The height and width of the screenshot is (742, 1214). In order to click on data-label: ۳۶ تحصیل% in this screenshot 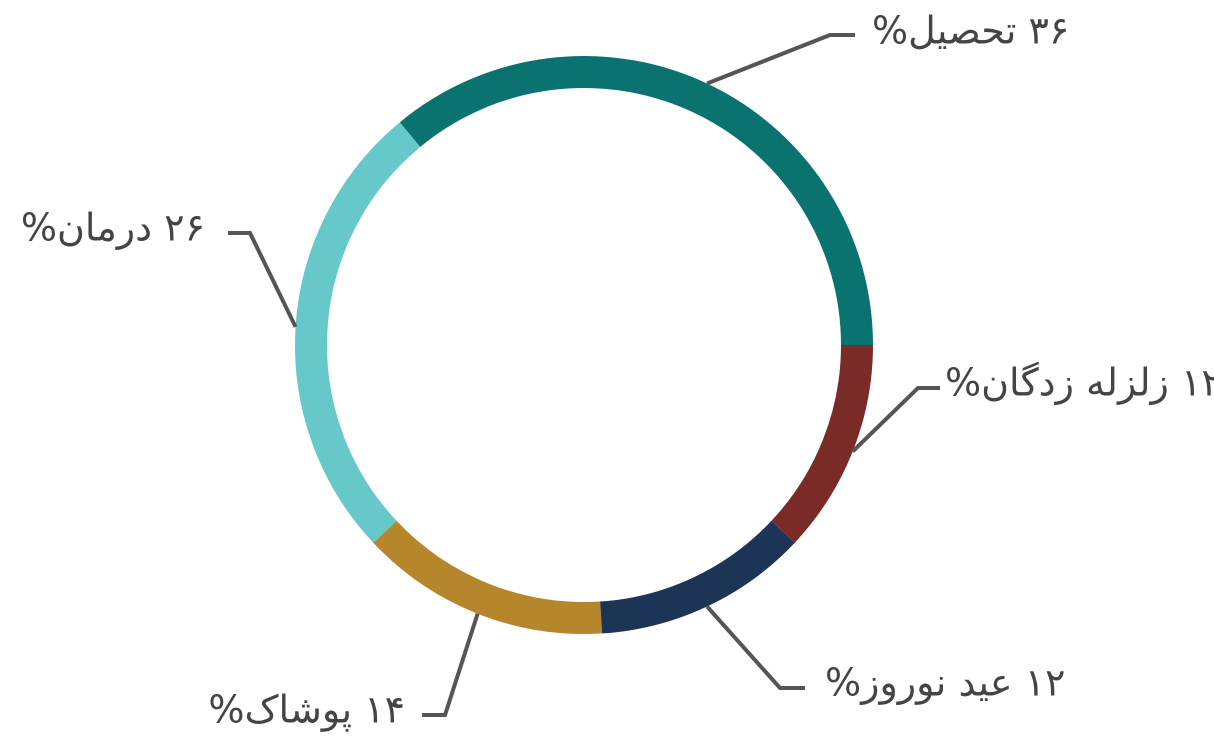, I will do `click(970, 31)`.